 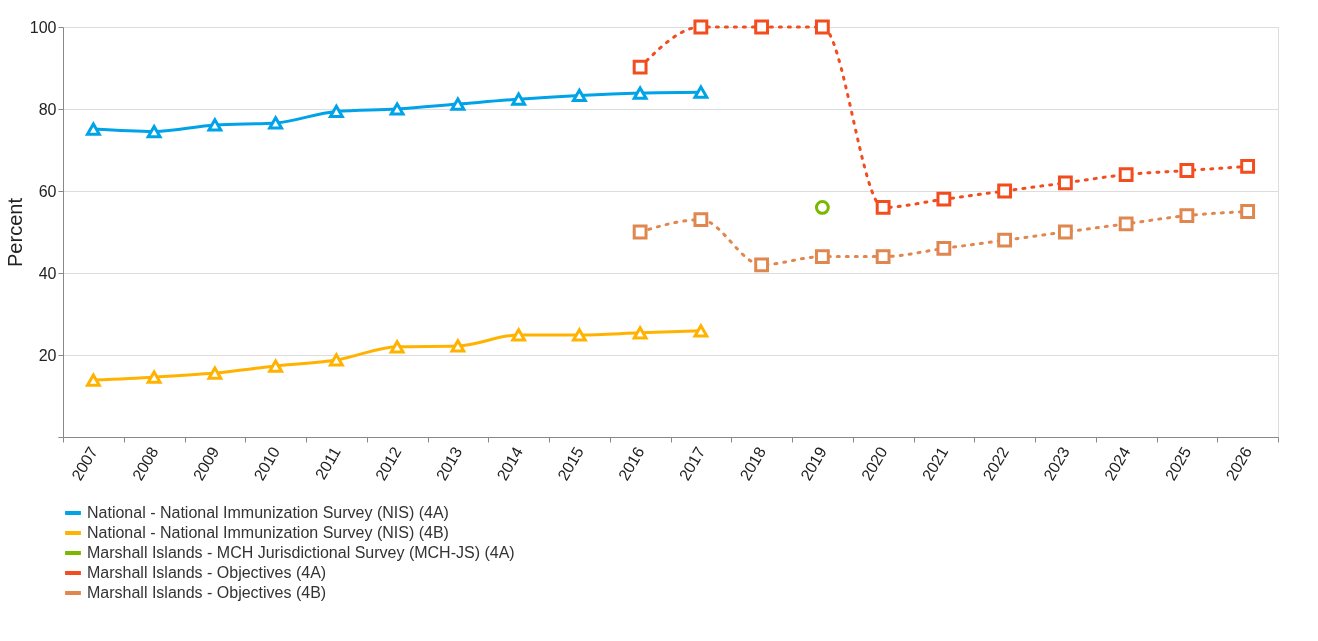 I want to click on y-tick-label: 40, so click(x=47, y=273).